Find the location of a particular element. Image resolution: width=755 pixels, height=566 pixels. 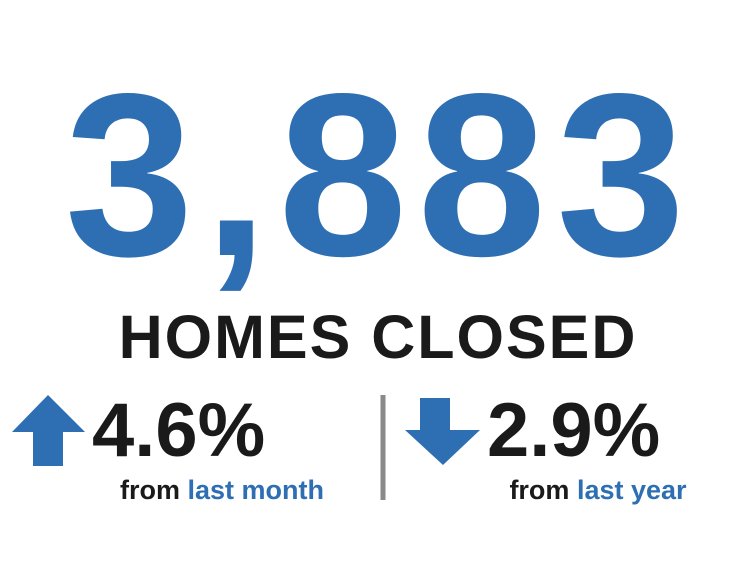

period-text: last year is located at coordinates (632, 490).